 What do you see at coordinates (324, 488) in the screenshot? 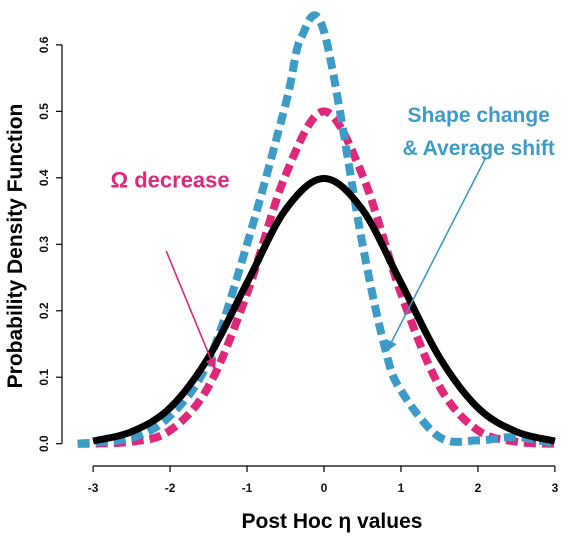
I see `x-tick-label: 0` at bounding box center [324, 488].